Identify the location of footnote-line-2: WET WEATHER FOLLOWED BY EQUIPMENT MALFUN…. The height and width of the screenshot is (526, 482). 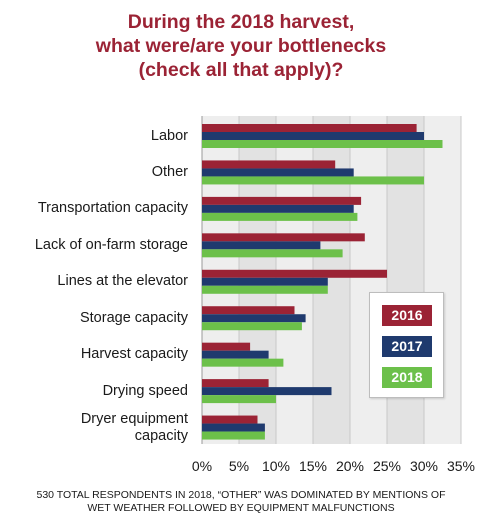
(241, 508).